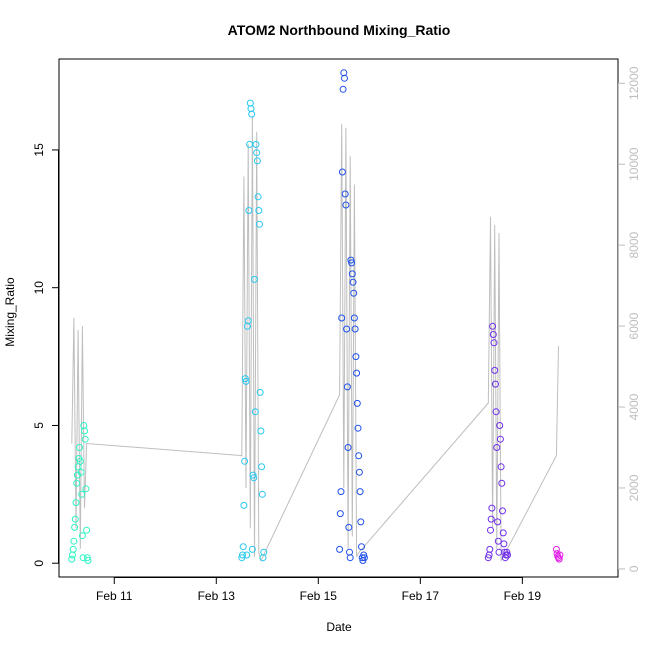 This screenshot has height=650, width=650. I want to click on y2-tick-label: 2000, so click(634, 487).